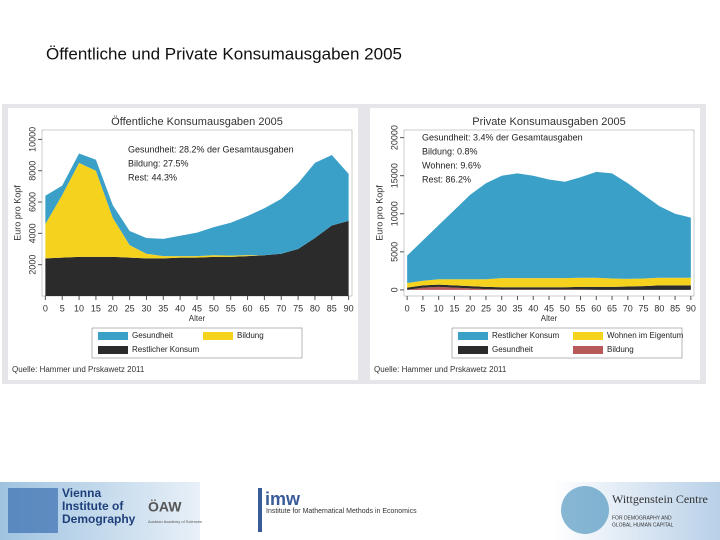 This screenshot has width=720, height=540. I want to click on imm-logo, so click(260, 510).